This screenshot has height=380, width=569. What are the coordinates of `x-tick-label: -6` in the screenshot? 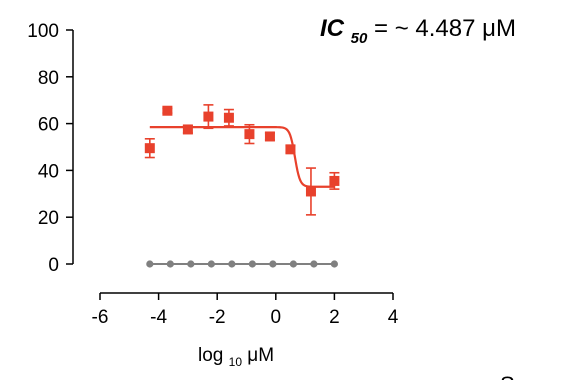 It's located at (100, 317).